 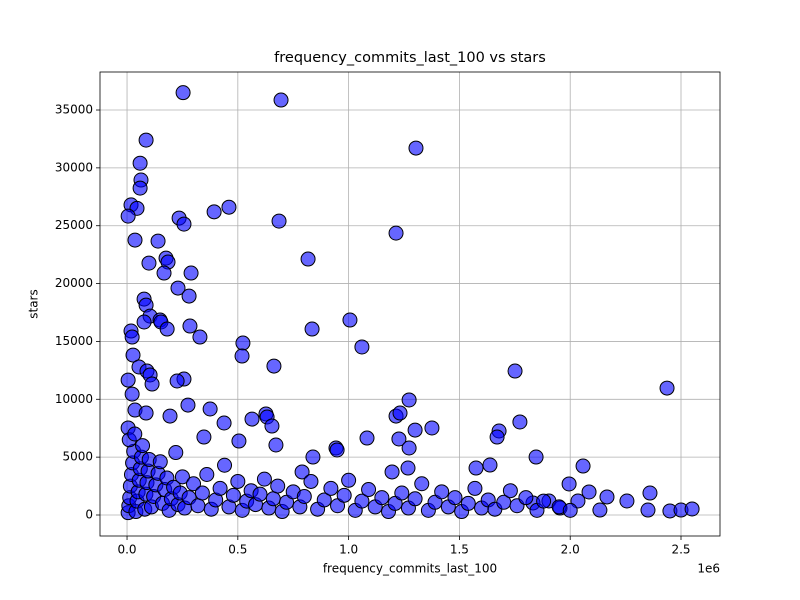 I want to click on x-tick-label: 0.0, so click(x=126, y=550).